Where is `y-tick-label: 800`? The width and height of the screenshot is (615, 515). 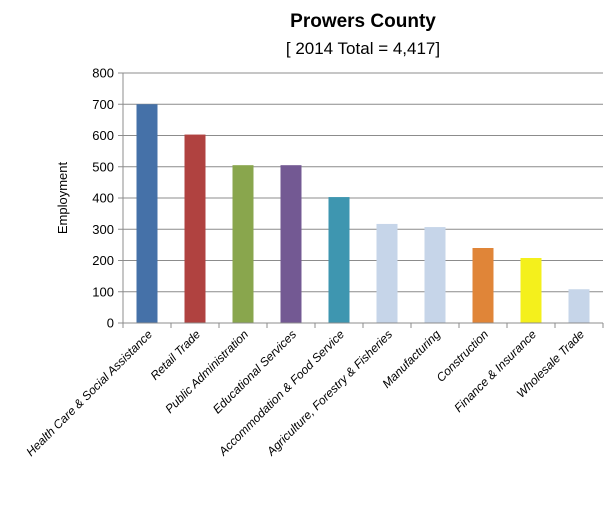
y-tick-label: 800 is located at coordinates (103, 73).